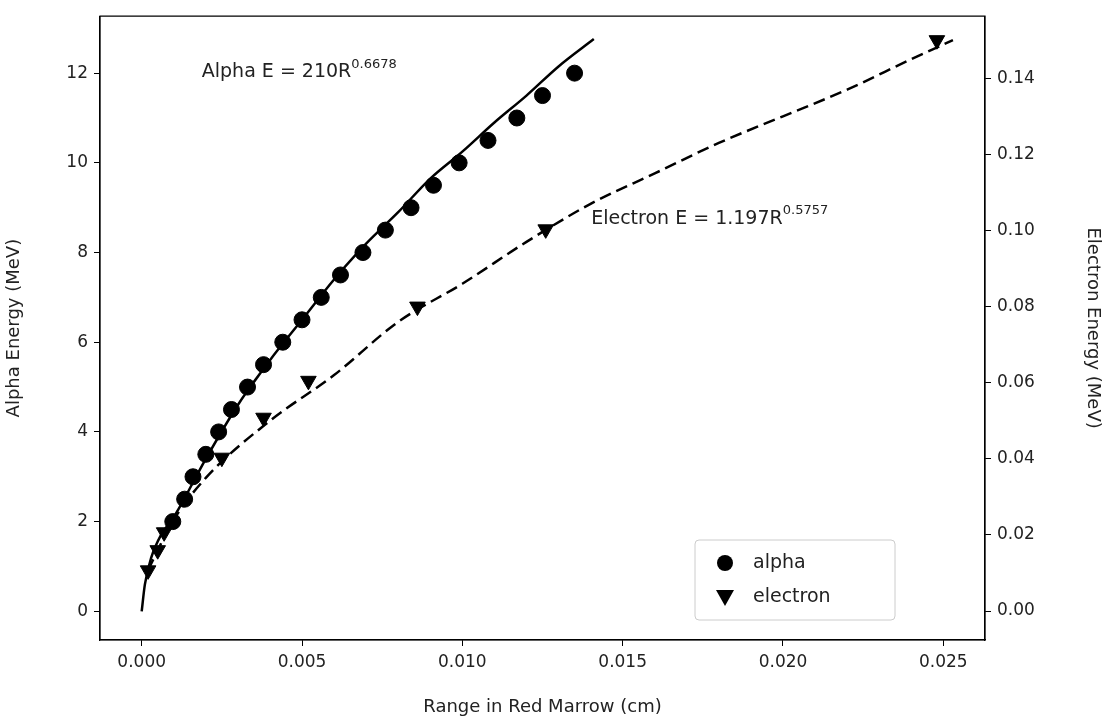 This screenshot has width=1107, height=722. What do you see at coordinates (1016, 76) in the screenshot?
I see `y2-tick-label: 0.14` at bounding box center [1016, 76].